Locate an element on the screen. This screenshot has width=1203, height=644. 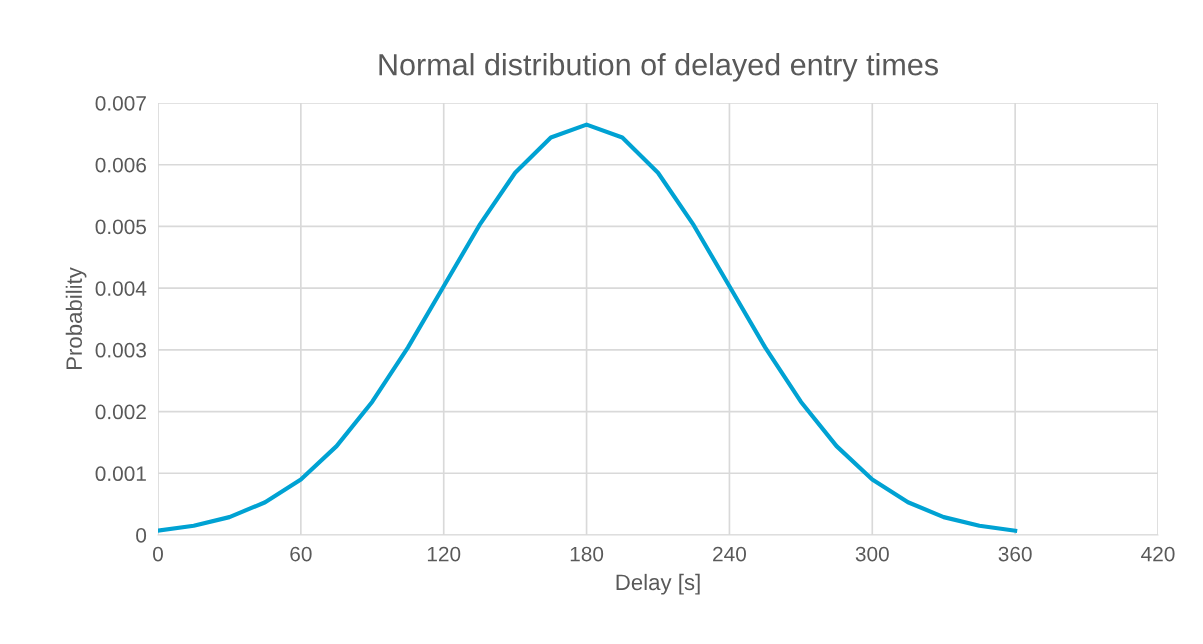
x-tick-label: 420 is located at coordinates (1158, 554).